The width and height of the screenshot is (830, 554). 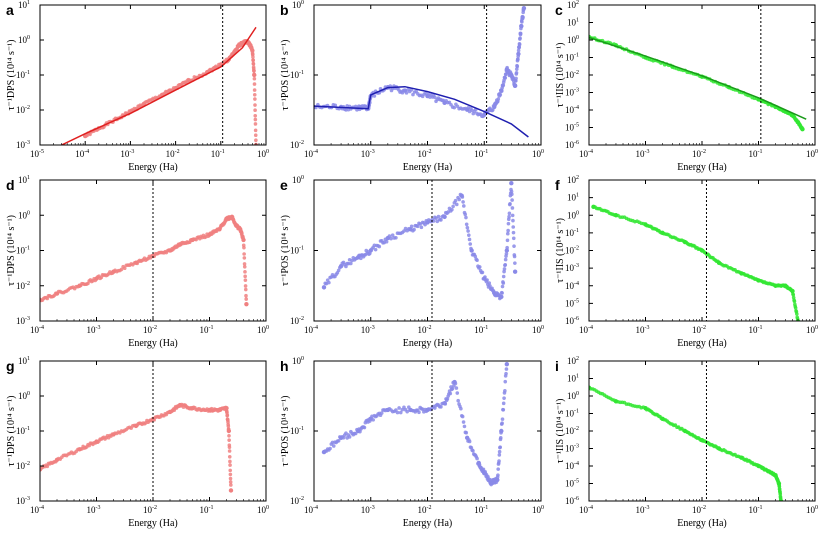 What do you see at coordinates (699, 330) in the screenshot?
I see `x-tick-label: 10⁻²` at bounding box center [699, 330].